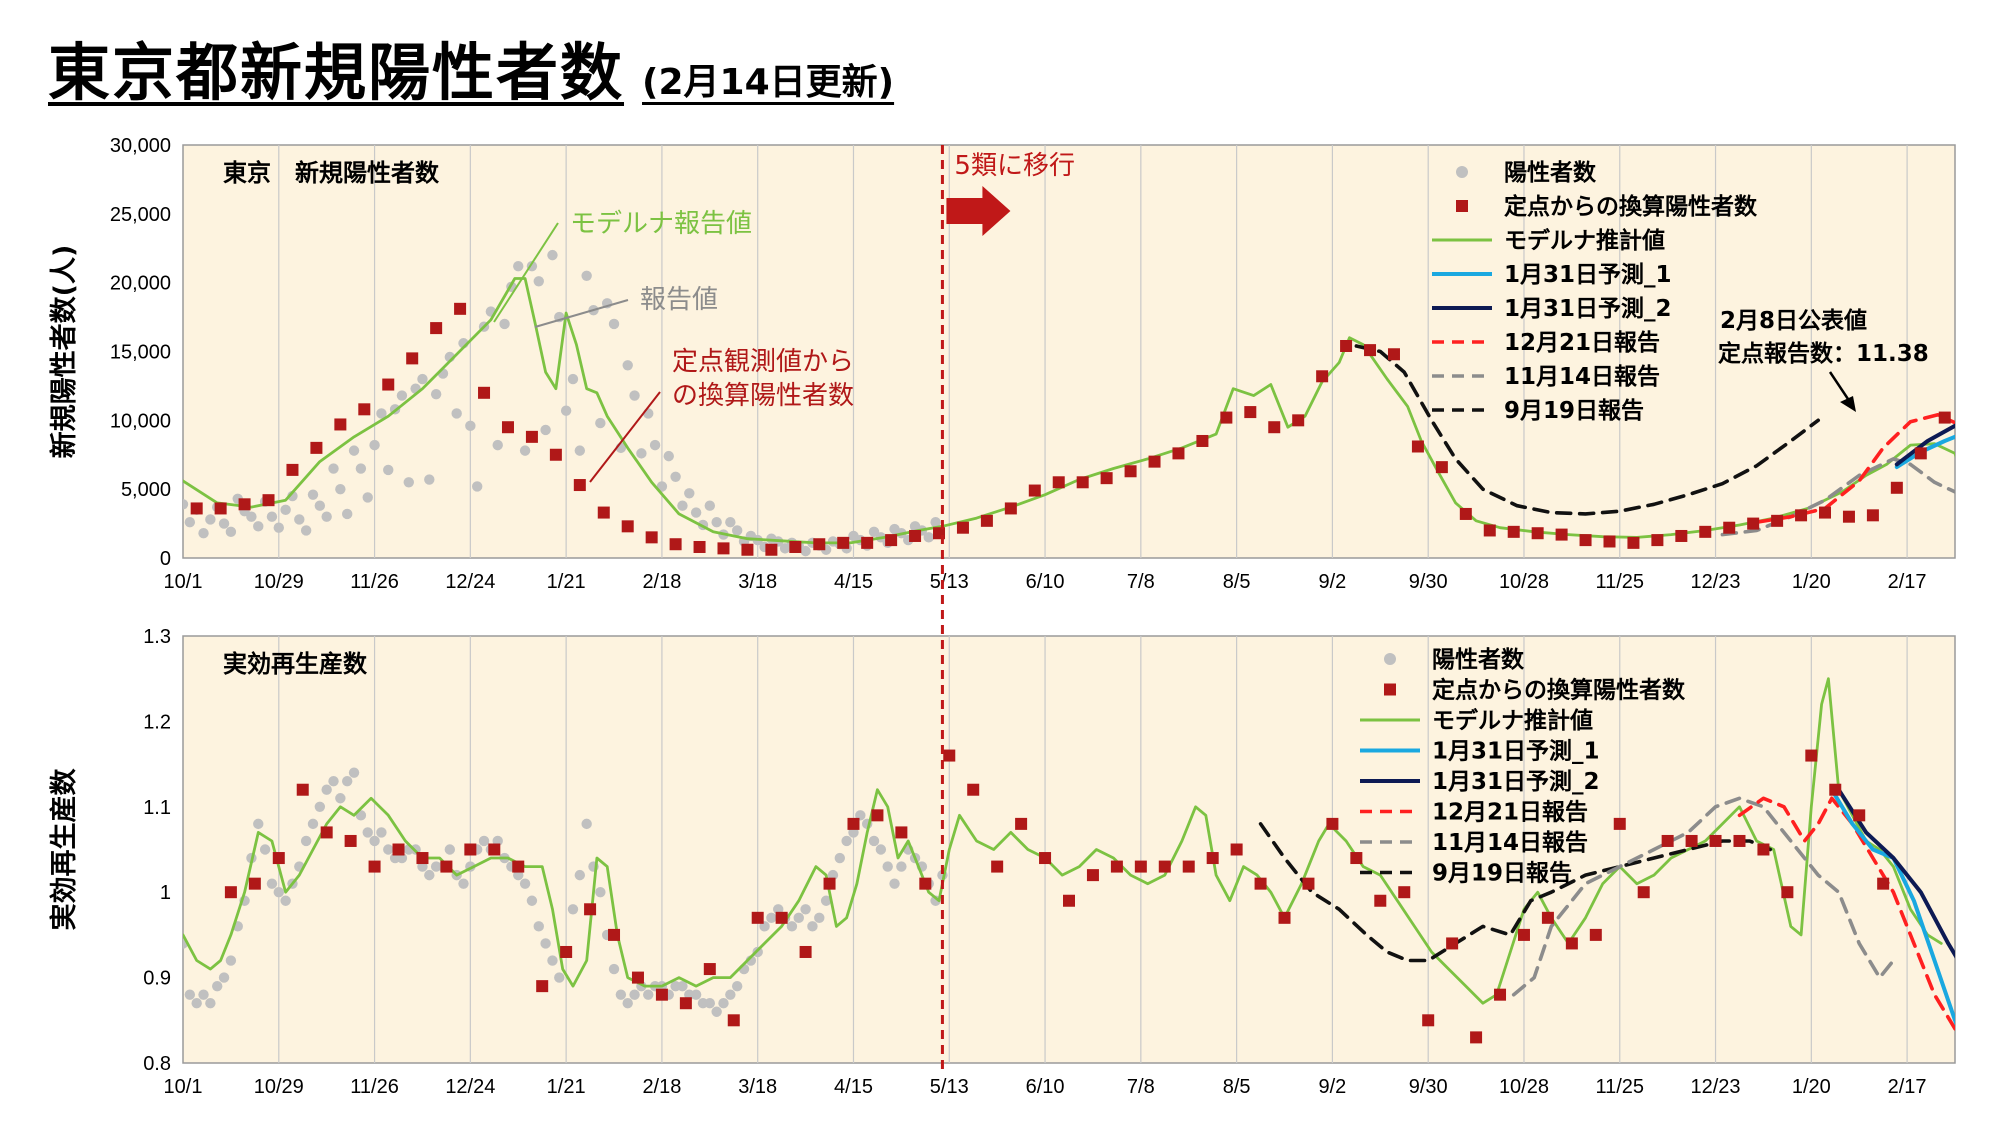  Describe the element at coordinates (1428, 1087) in the screenshot. I see `x-tick-label: 9/30` at that location.